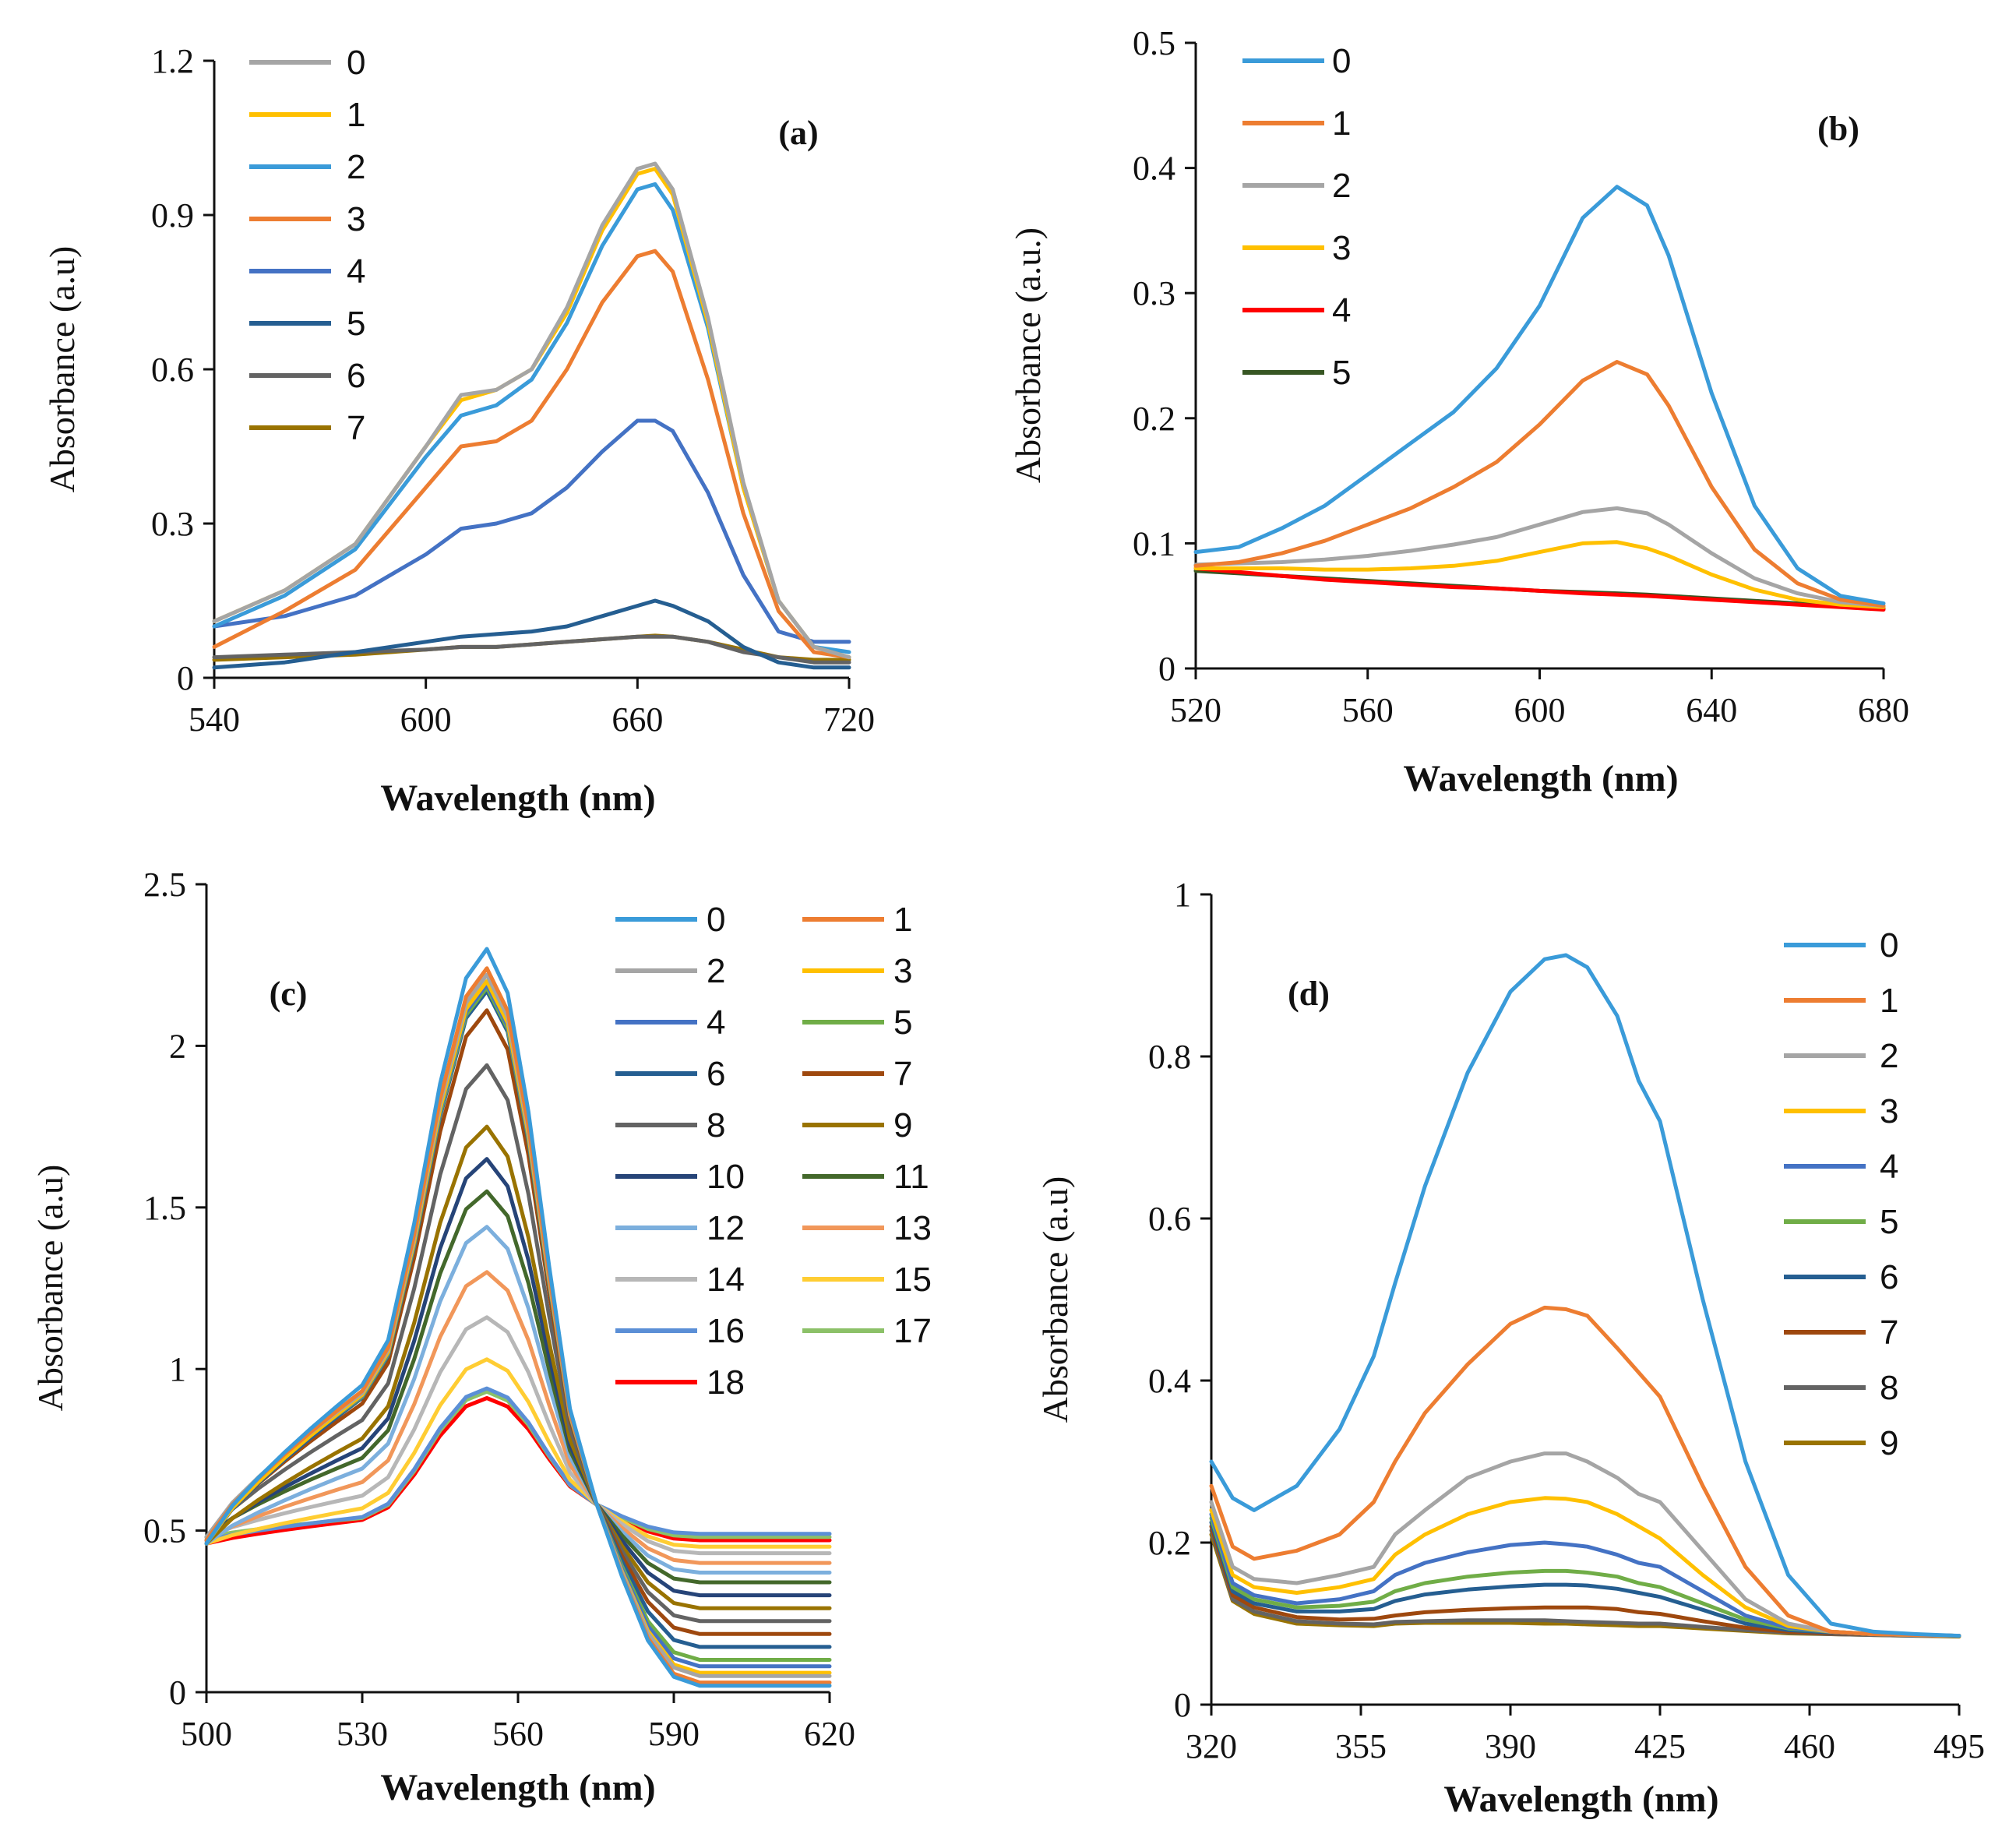 The width and height of the screenshot is (2016, 1848). I want to click on y-tick-label: 0.1, so click(1154, 543).